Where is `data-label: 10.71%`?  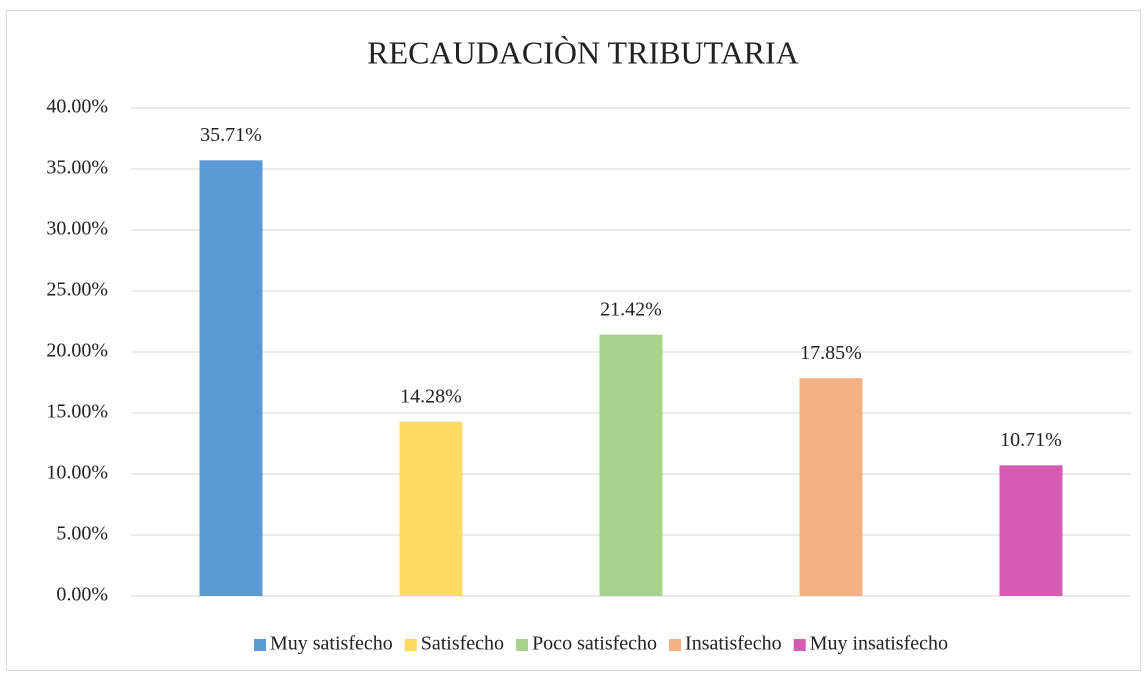
data-label: 10.71% is located at coordinates (1031, 440).